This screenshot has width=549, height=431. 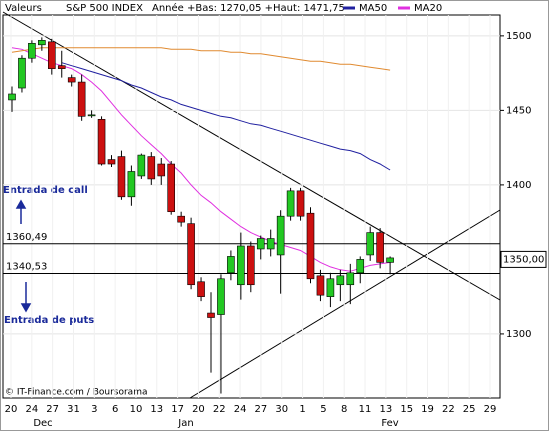 I want to click on call-label: Entrada de call, so click(x=45, y=190).